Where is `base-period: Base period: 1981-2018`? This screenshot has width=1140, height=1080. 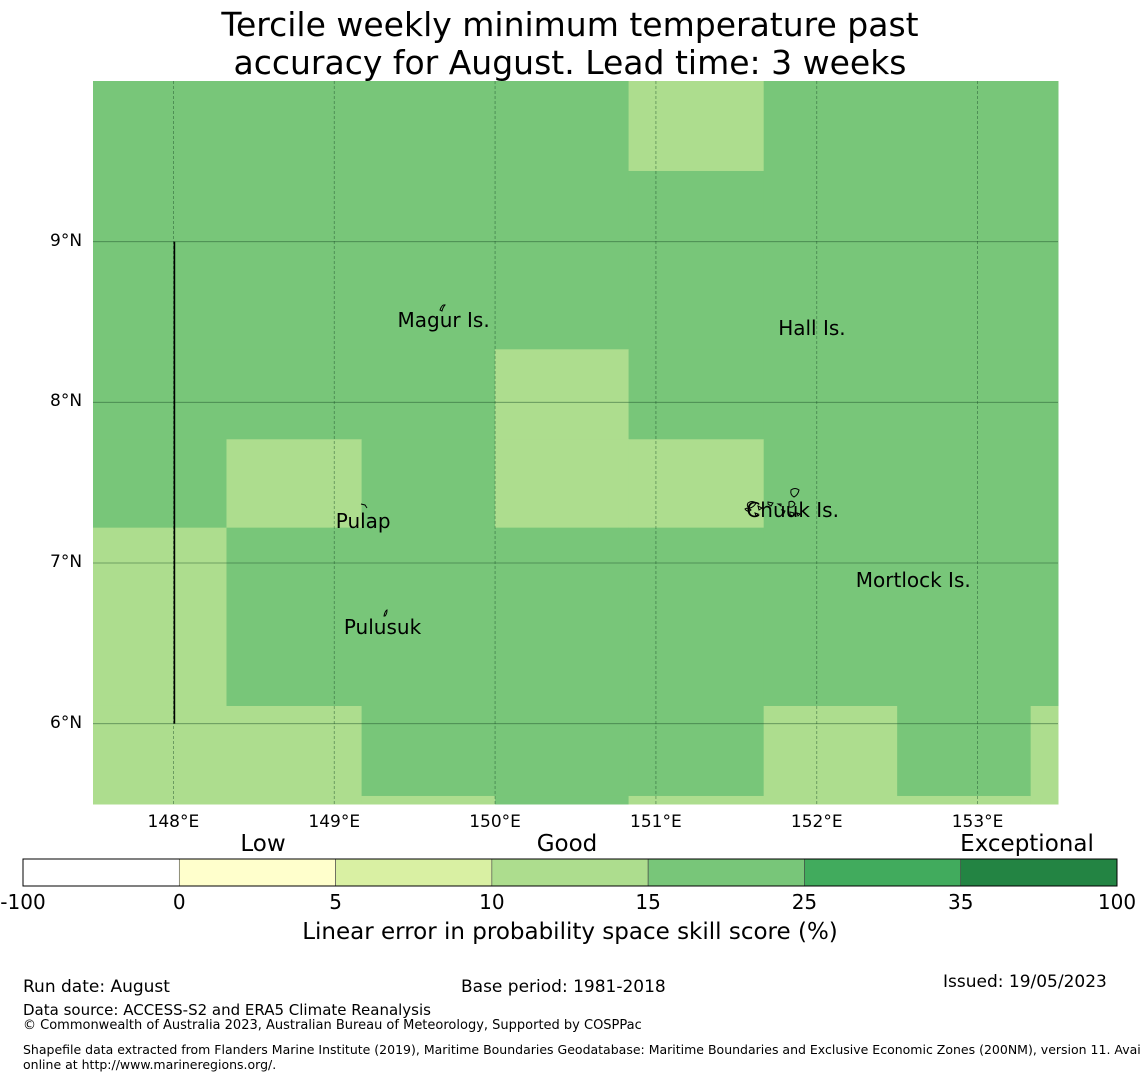 base-period: Base period: 1981-2018 is located at coordinates (563, 987).